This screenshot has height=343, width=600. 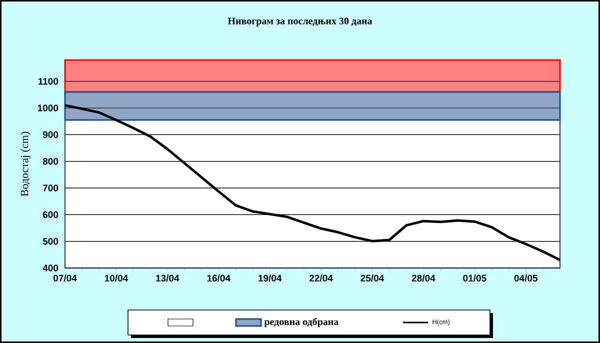 What do you see at coordinates (50, 134) in the screenshot?
I see `y-tick-label: 900` at bounding box center [50, 134].